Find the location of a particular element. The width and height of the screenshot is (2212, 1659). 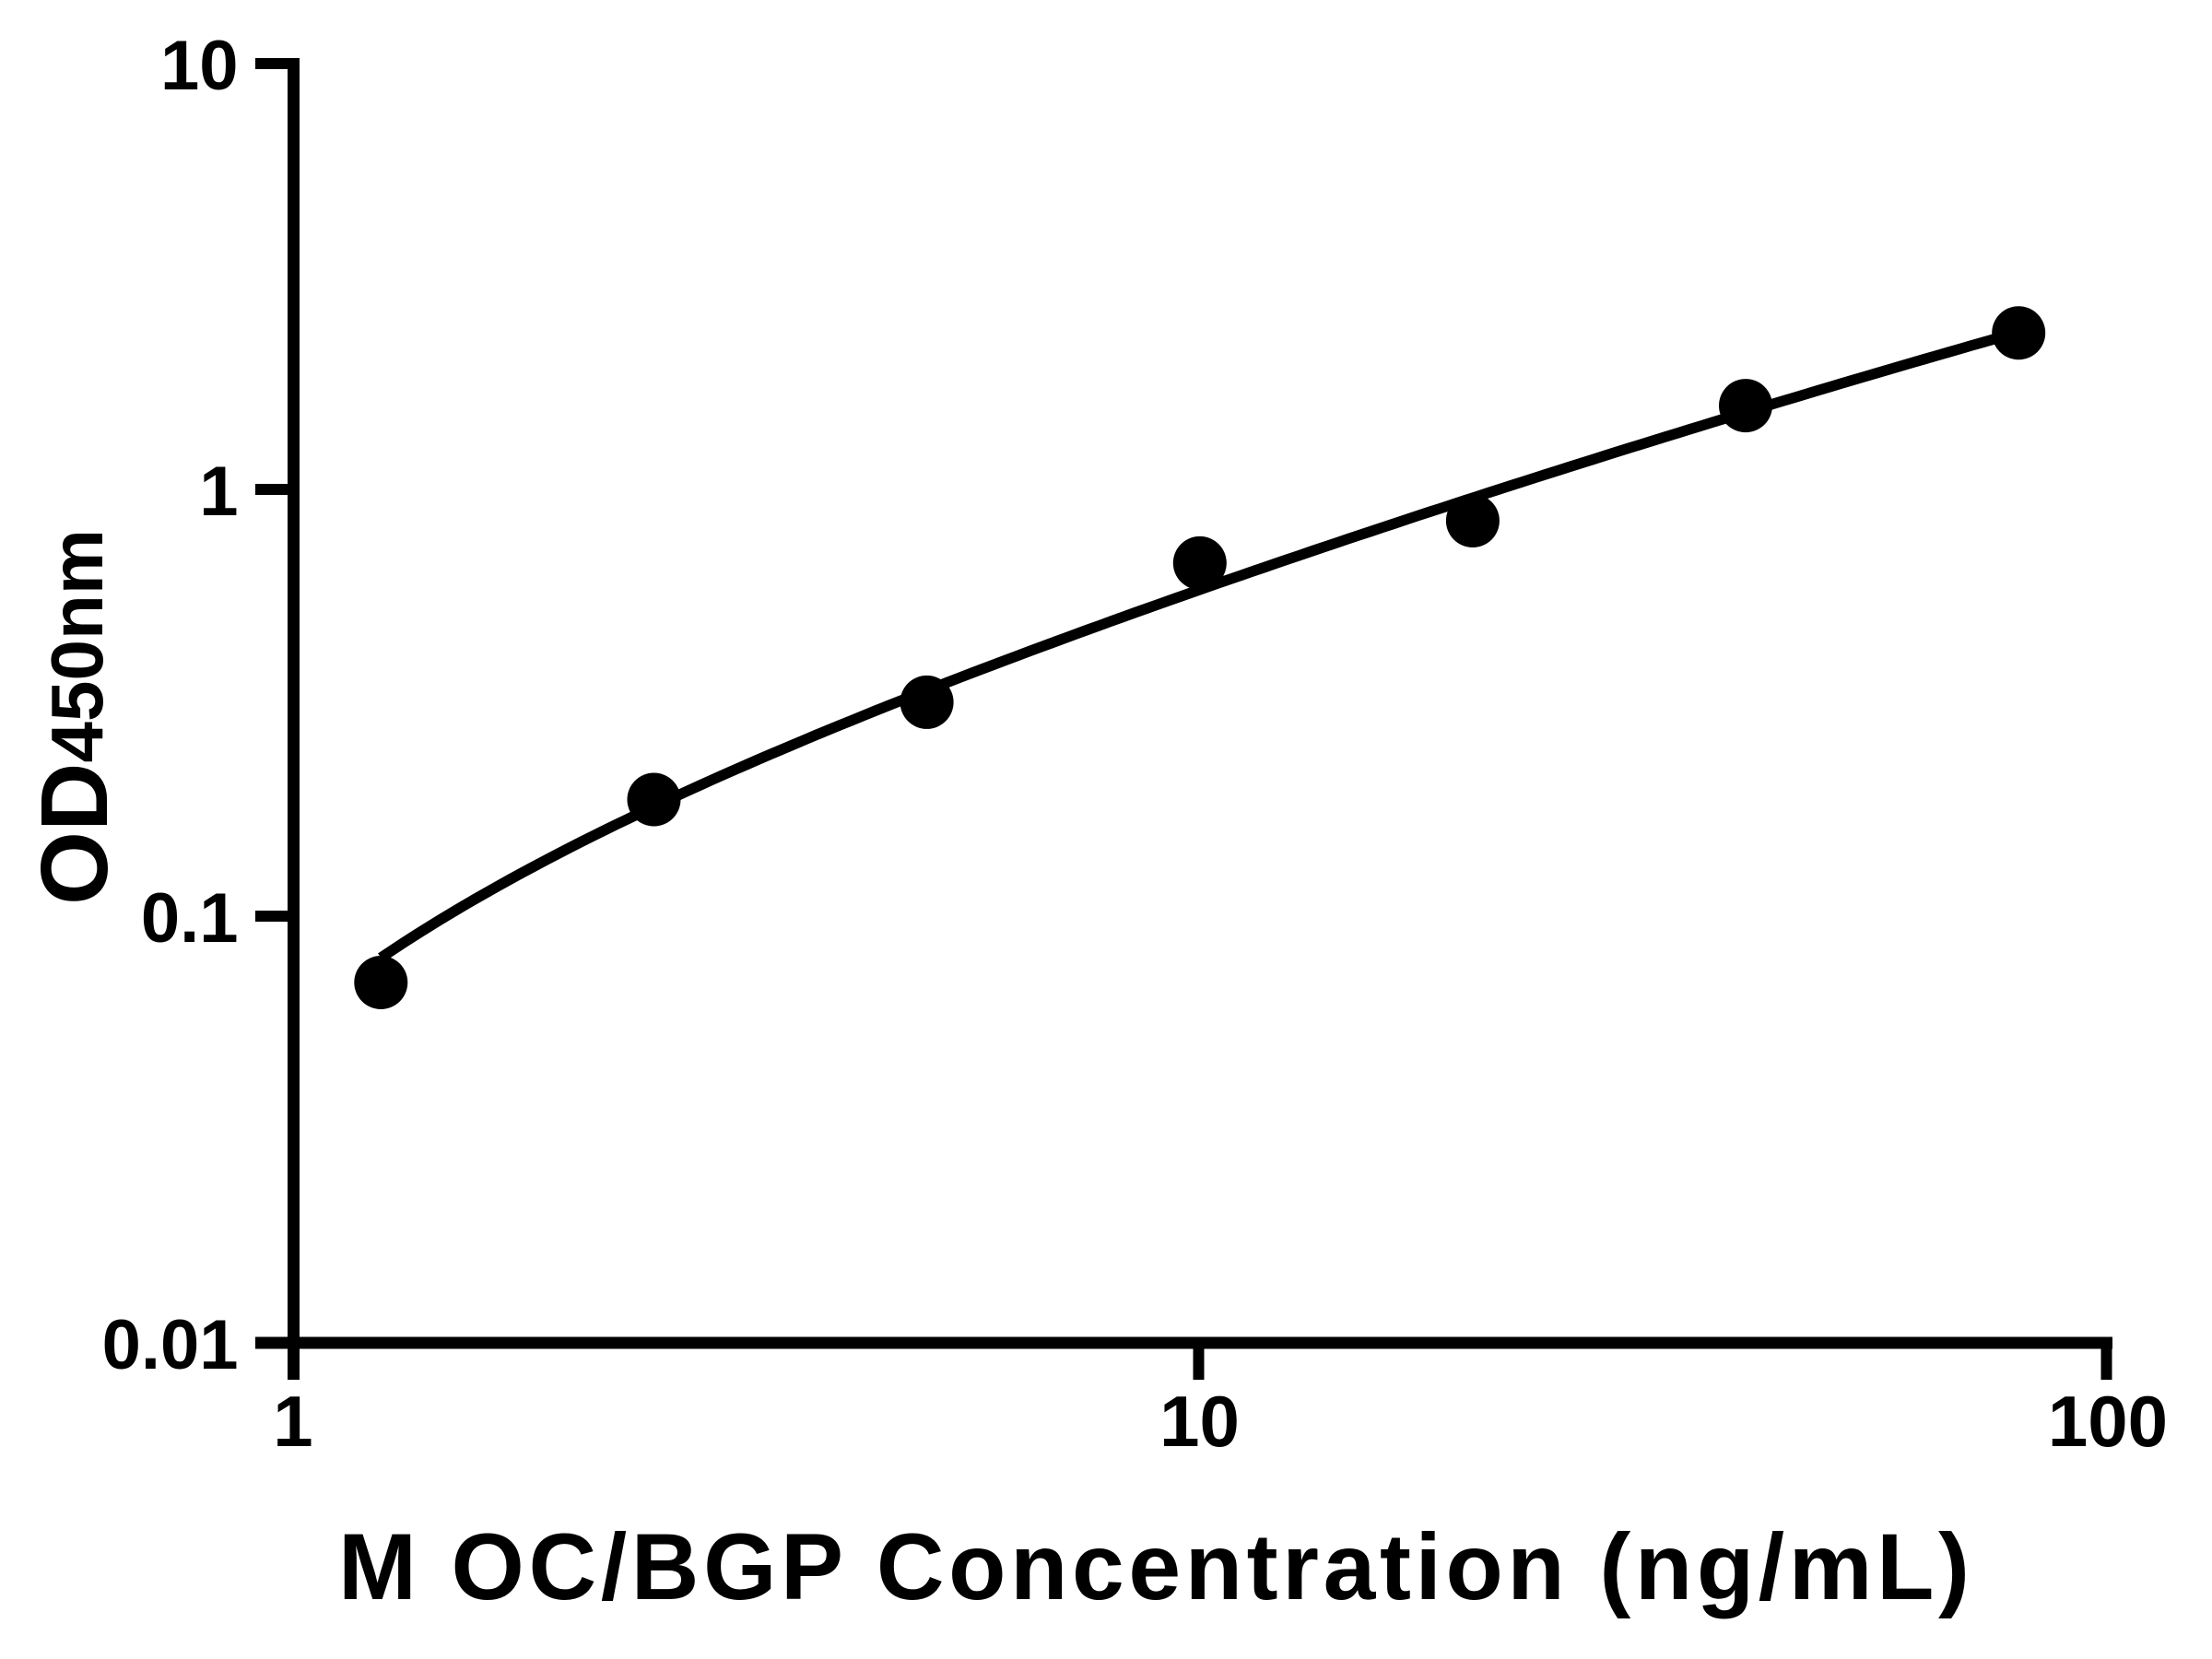

svg-text: 0.1 is located at coordinates (190, 918).